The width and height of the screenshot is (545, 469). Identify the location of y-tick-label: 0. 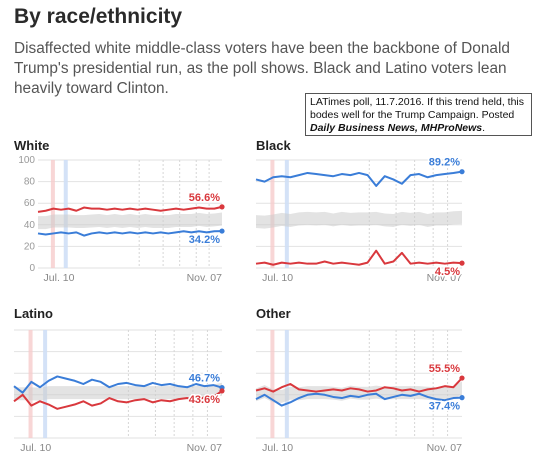
(32, 268).